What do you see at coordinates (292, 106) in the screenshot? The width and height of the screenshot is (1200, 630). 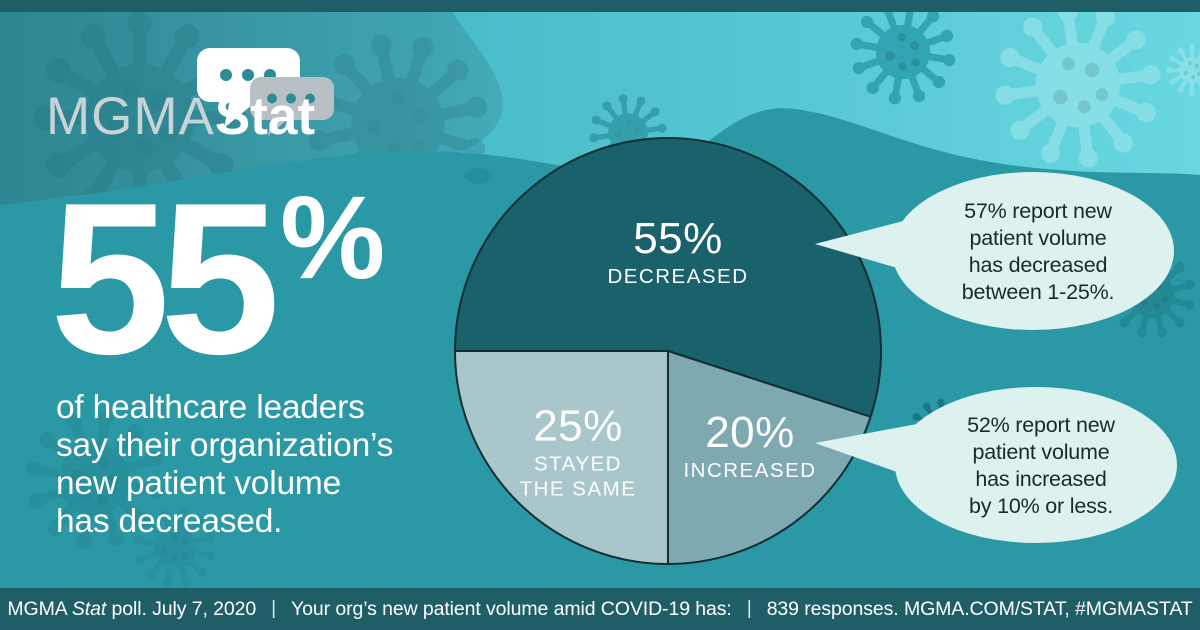 I see `logo-speech-bubble-gray` at bounding box center [292, 106].